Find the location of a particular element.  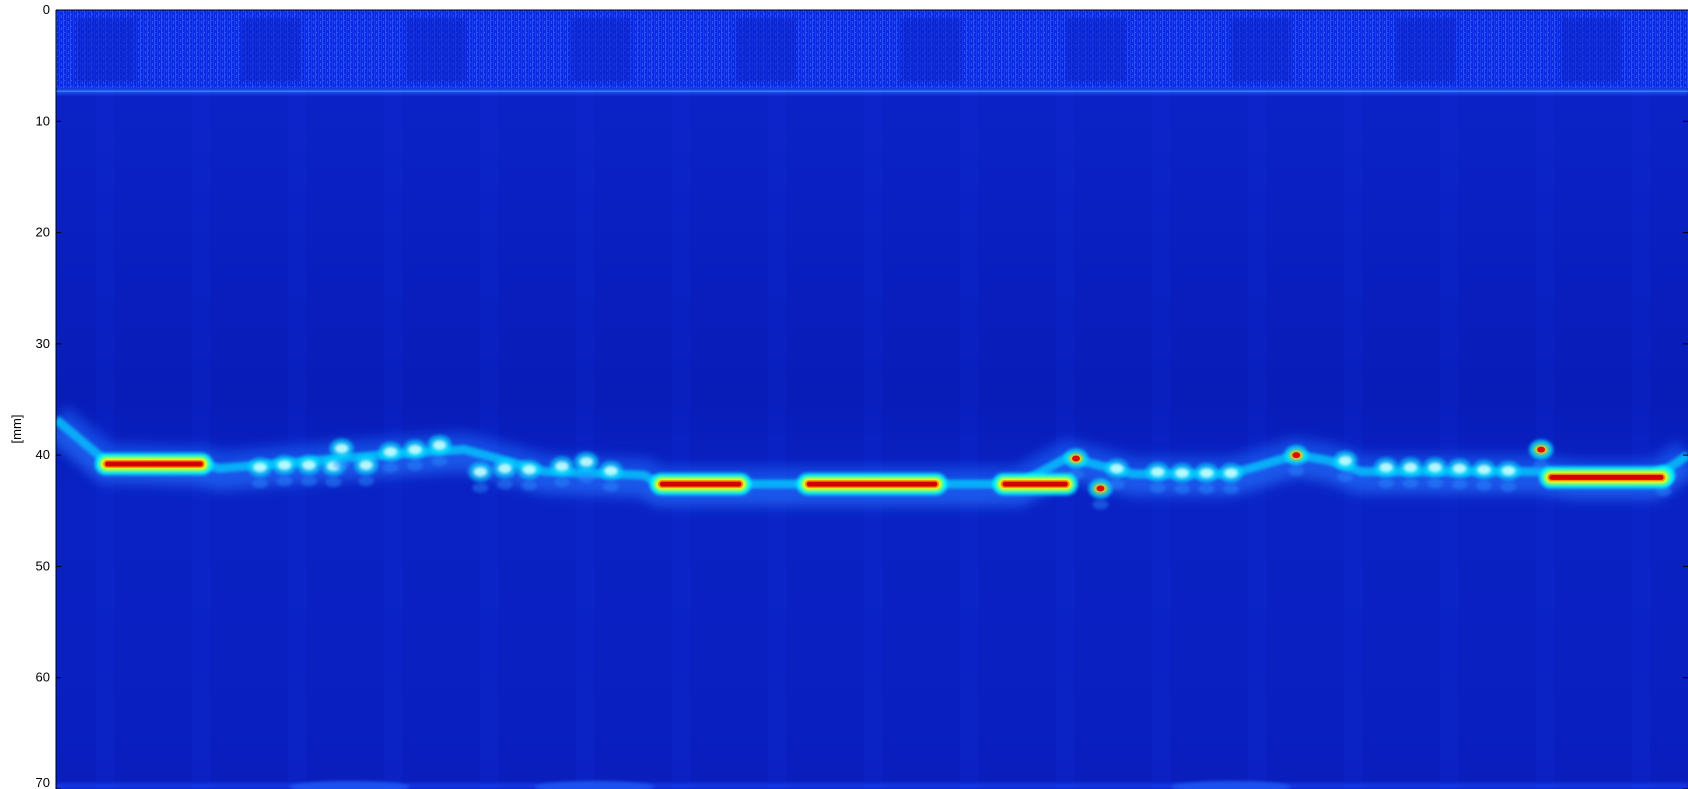

y-tick-label: 50 is located at coordinates (43, 565).